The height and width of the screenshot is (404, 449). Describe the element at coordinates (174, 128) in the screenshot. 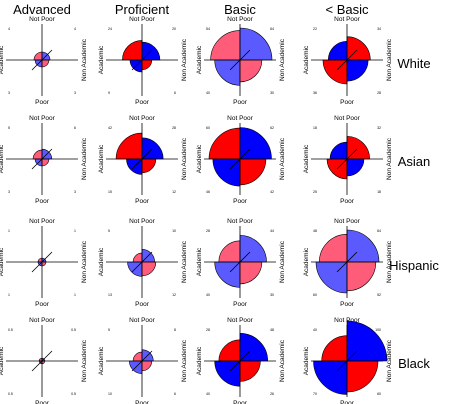

I see `corner-count-not-poor-non-academic: 28` at that location.